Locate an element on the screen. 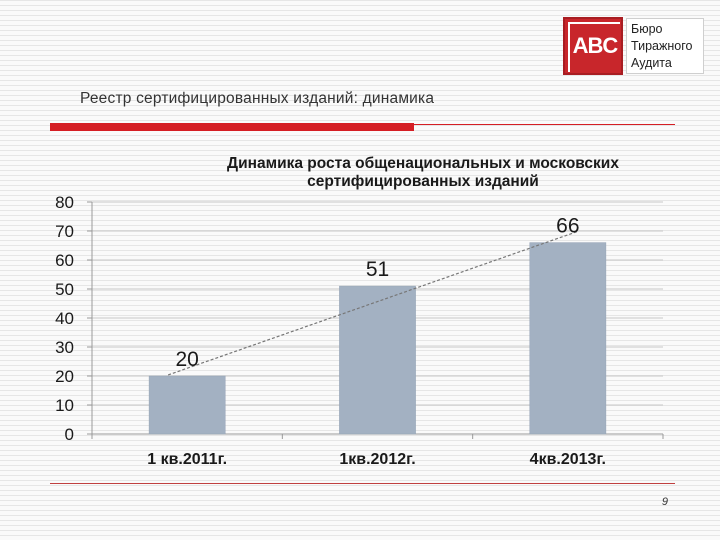 The width and height of the screenshot is (720, 540). data-label-3: 66 is located at coordinates (567, 226).